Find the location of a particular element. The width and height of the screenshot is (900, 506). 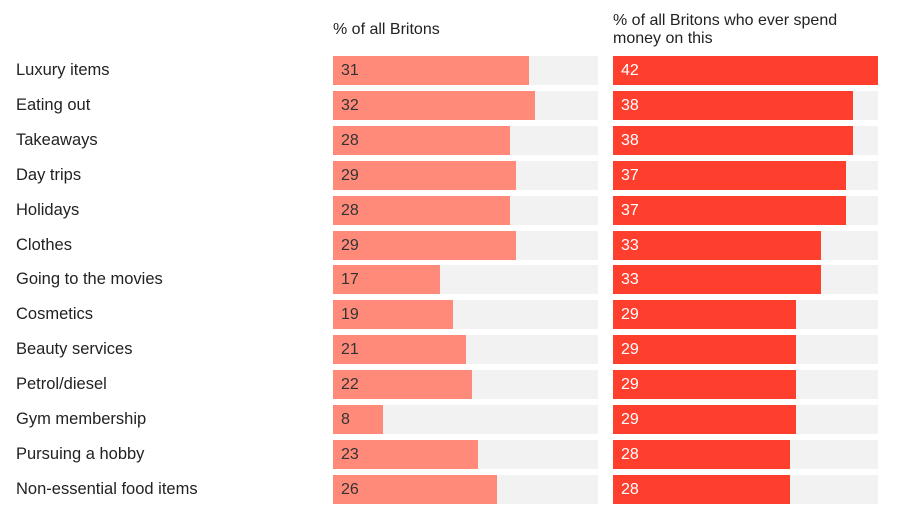

bar-track: 22 is located at coordinates (465, 385).